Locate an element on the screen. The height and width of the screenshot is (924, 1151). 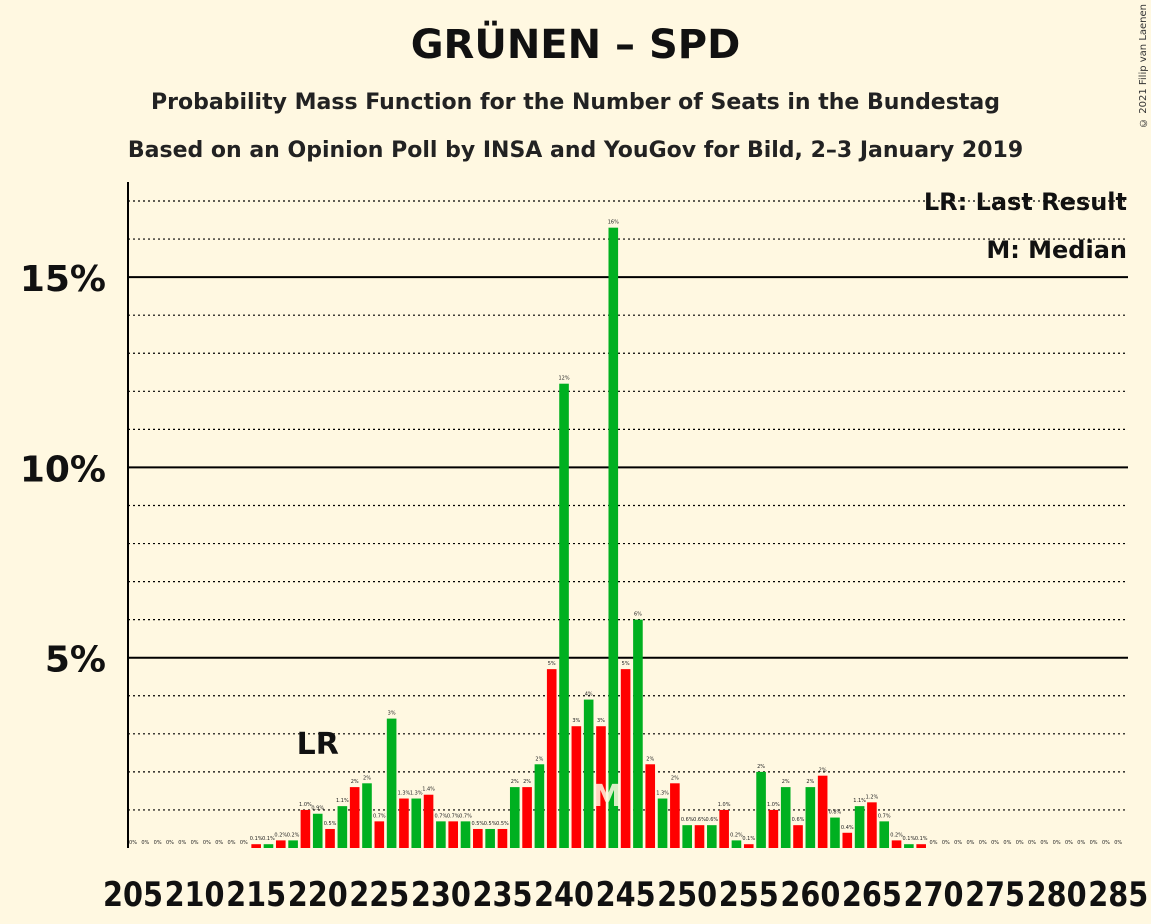
bar-value-label: 4% is located at coordinates (589, 695).